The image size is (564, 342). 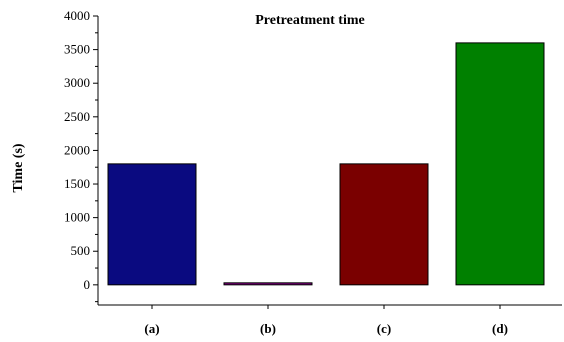 What do you see at coordinates (18, 167) in the screenshot?
I see `y-axis-title: Time (s)` at bounding box center [18, 167].